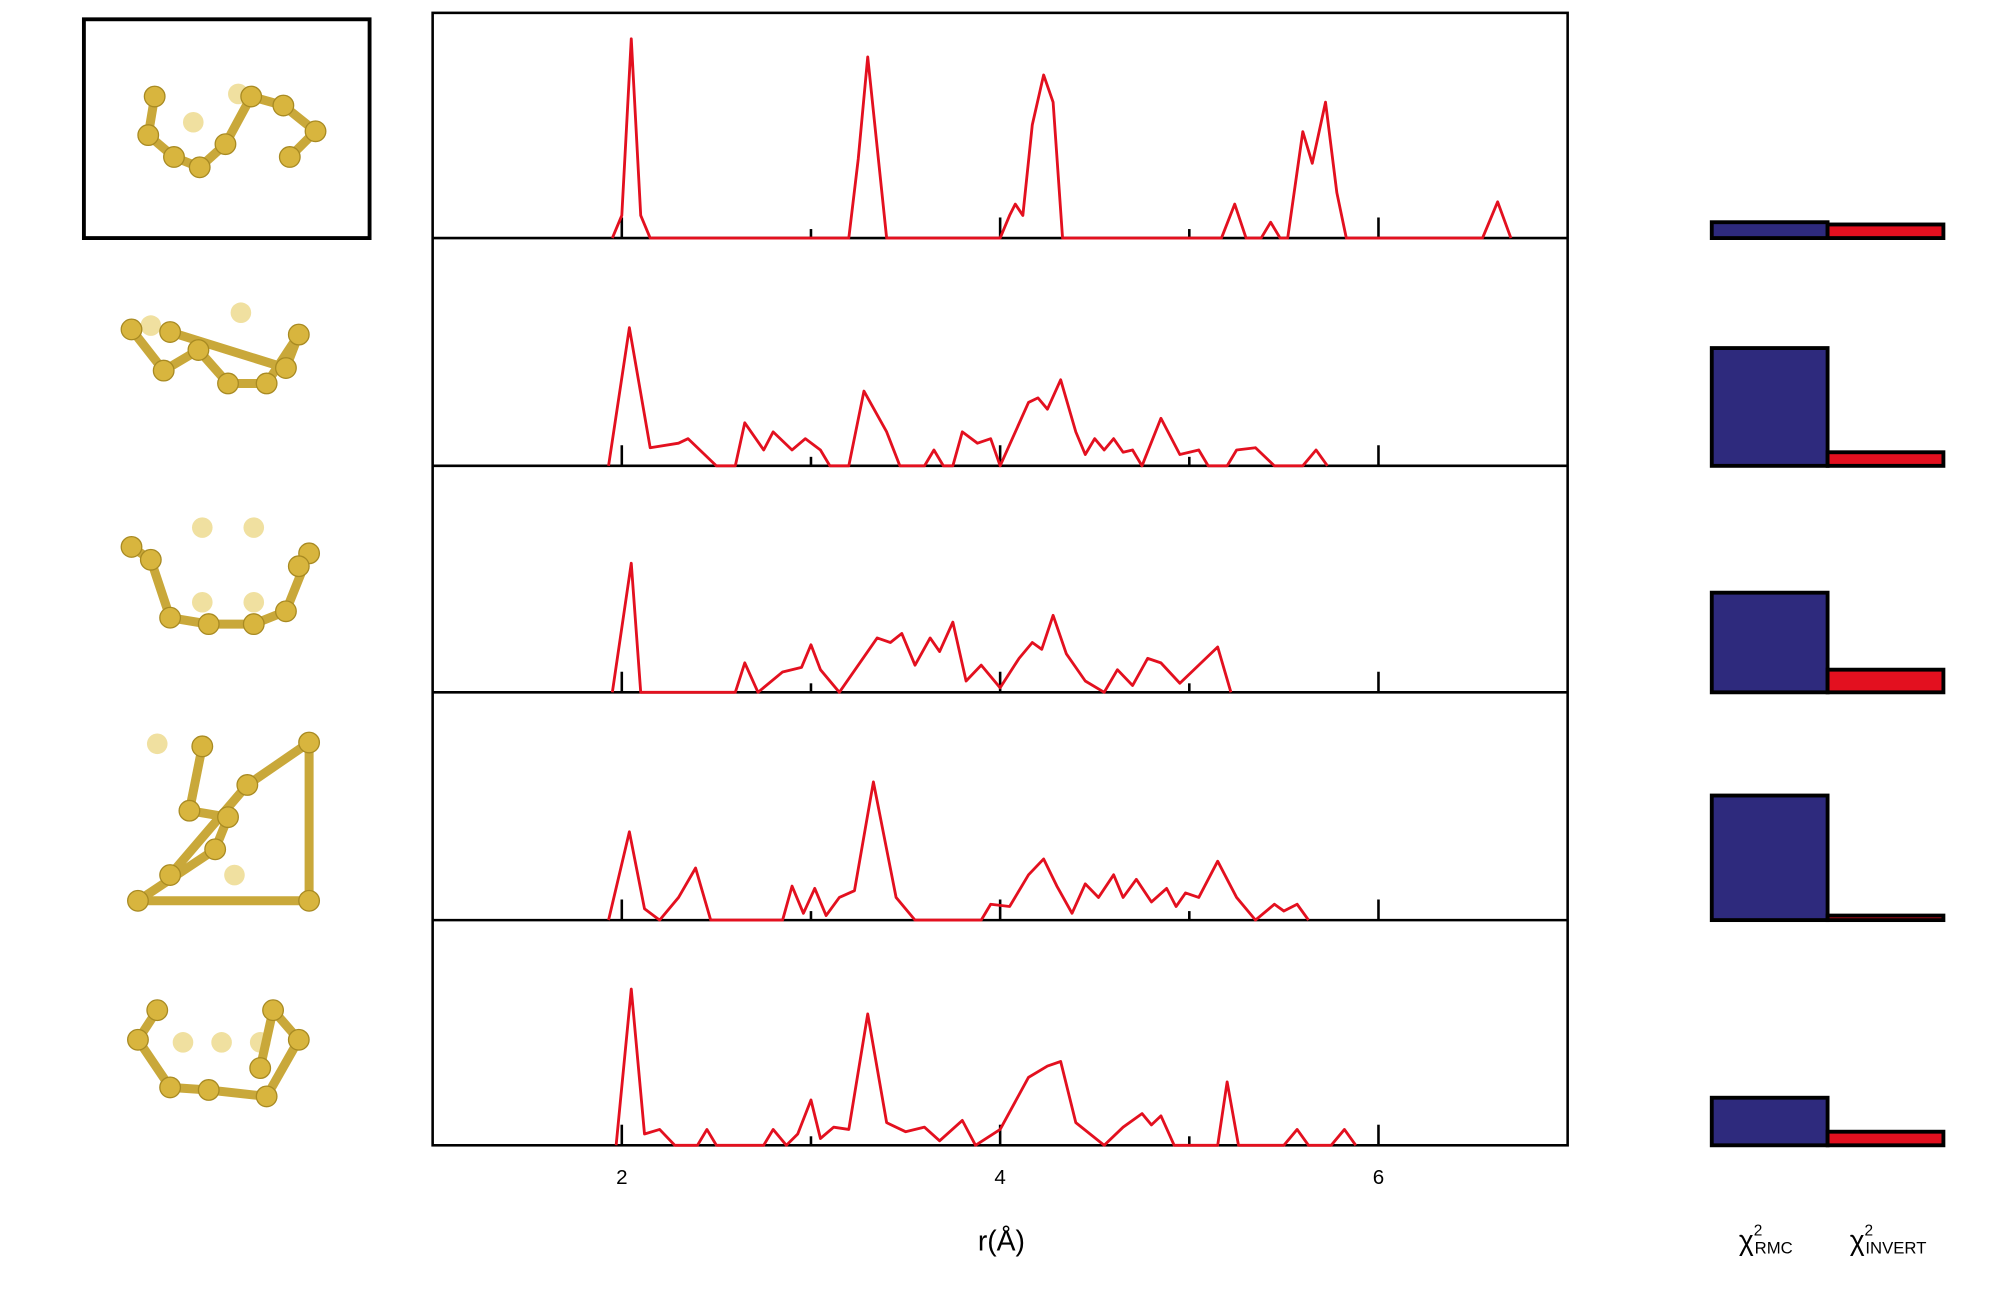 The image size is (2008, 1292). What do you see at coordinates (1001, 1241) in the screenshot?
I see `x-axis-label: r(Å)` at bounding box center [1001, 1241].